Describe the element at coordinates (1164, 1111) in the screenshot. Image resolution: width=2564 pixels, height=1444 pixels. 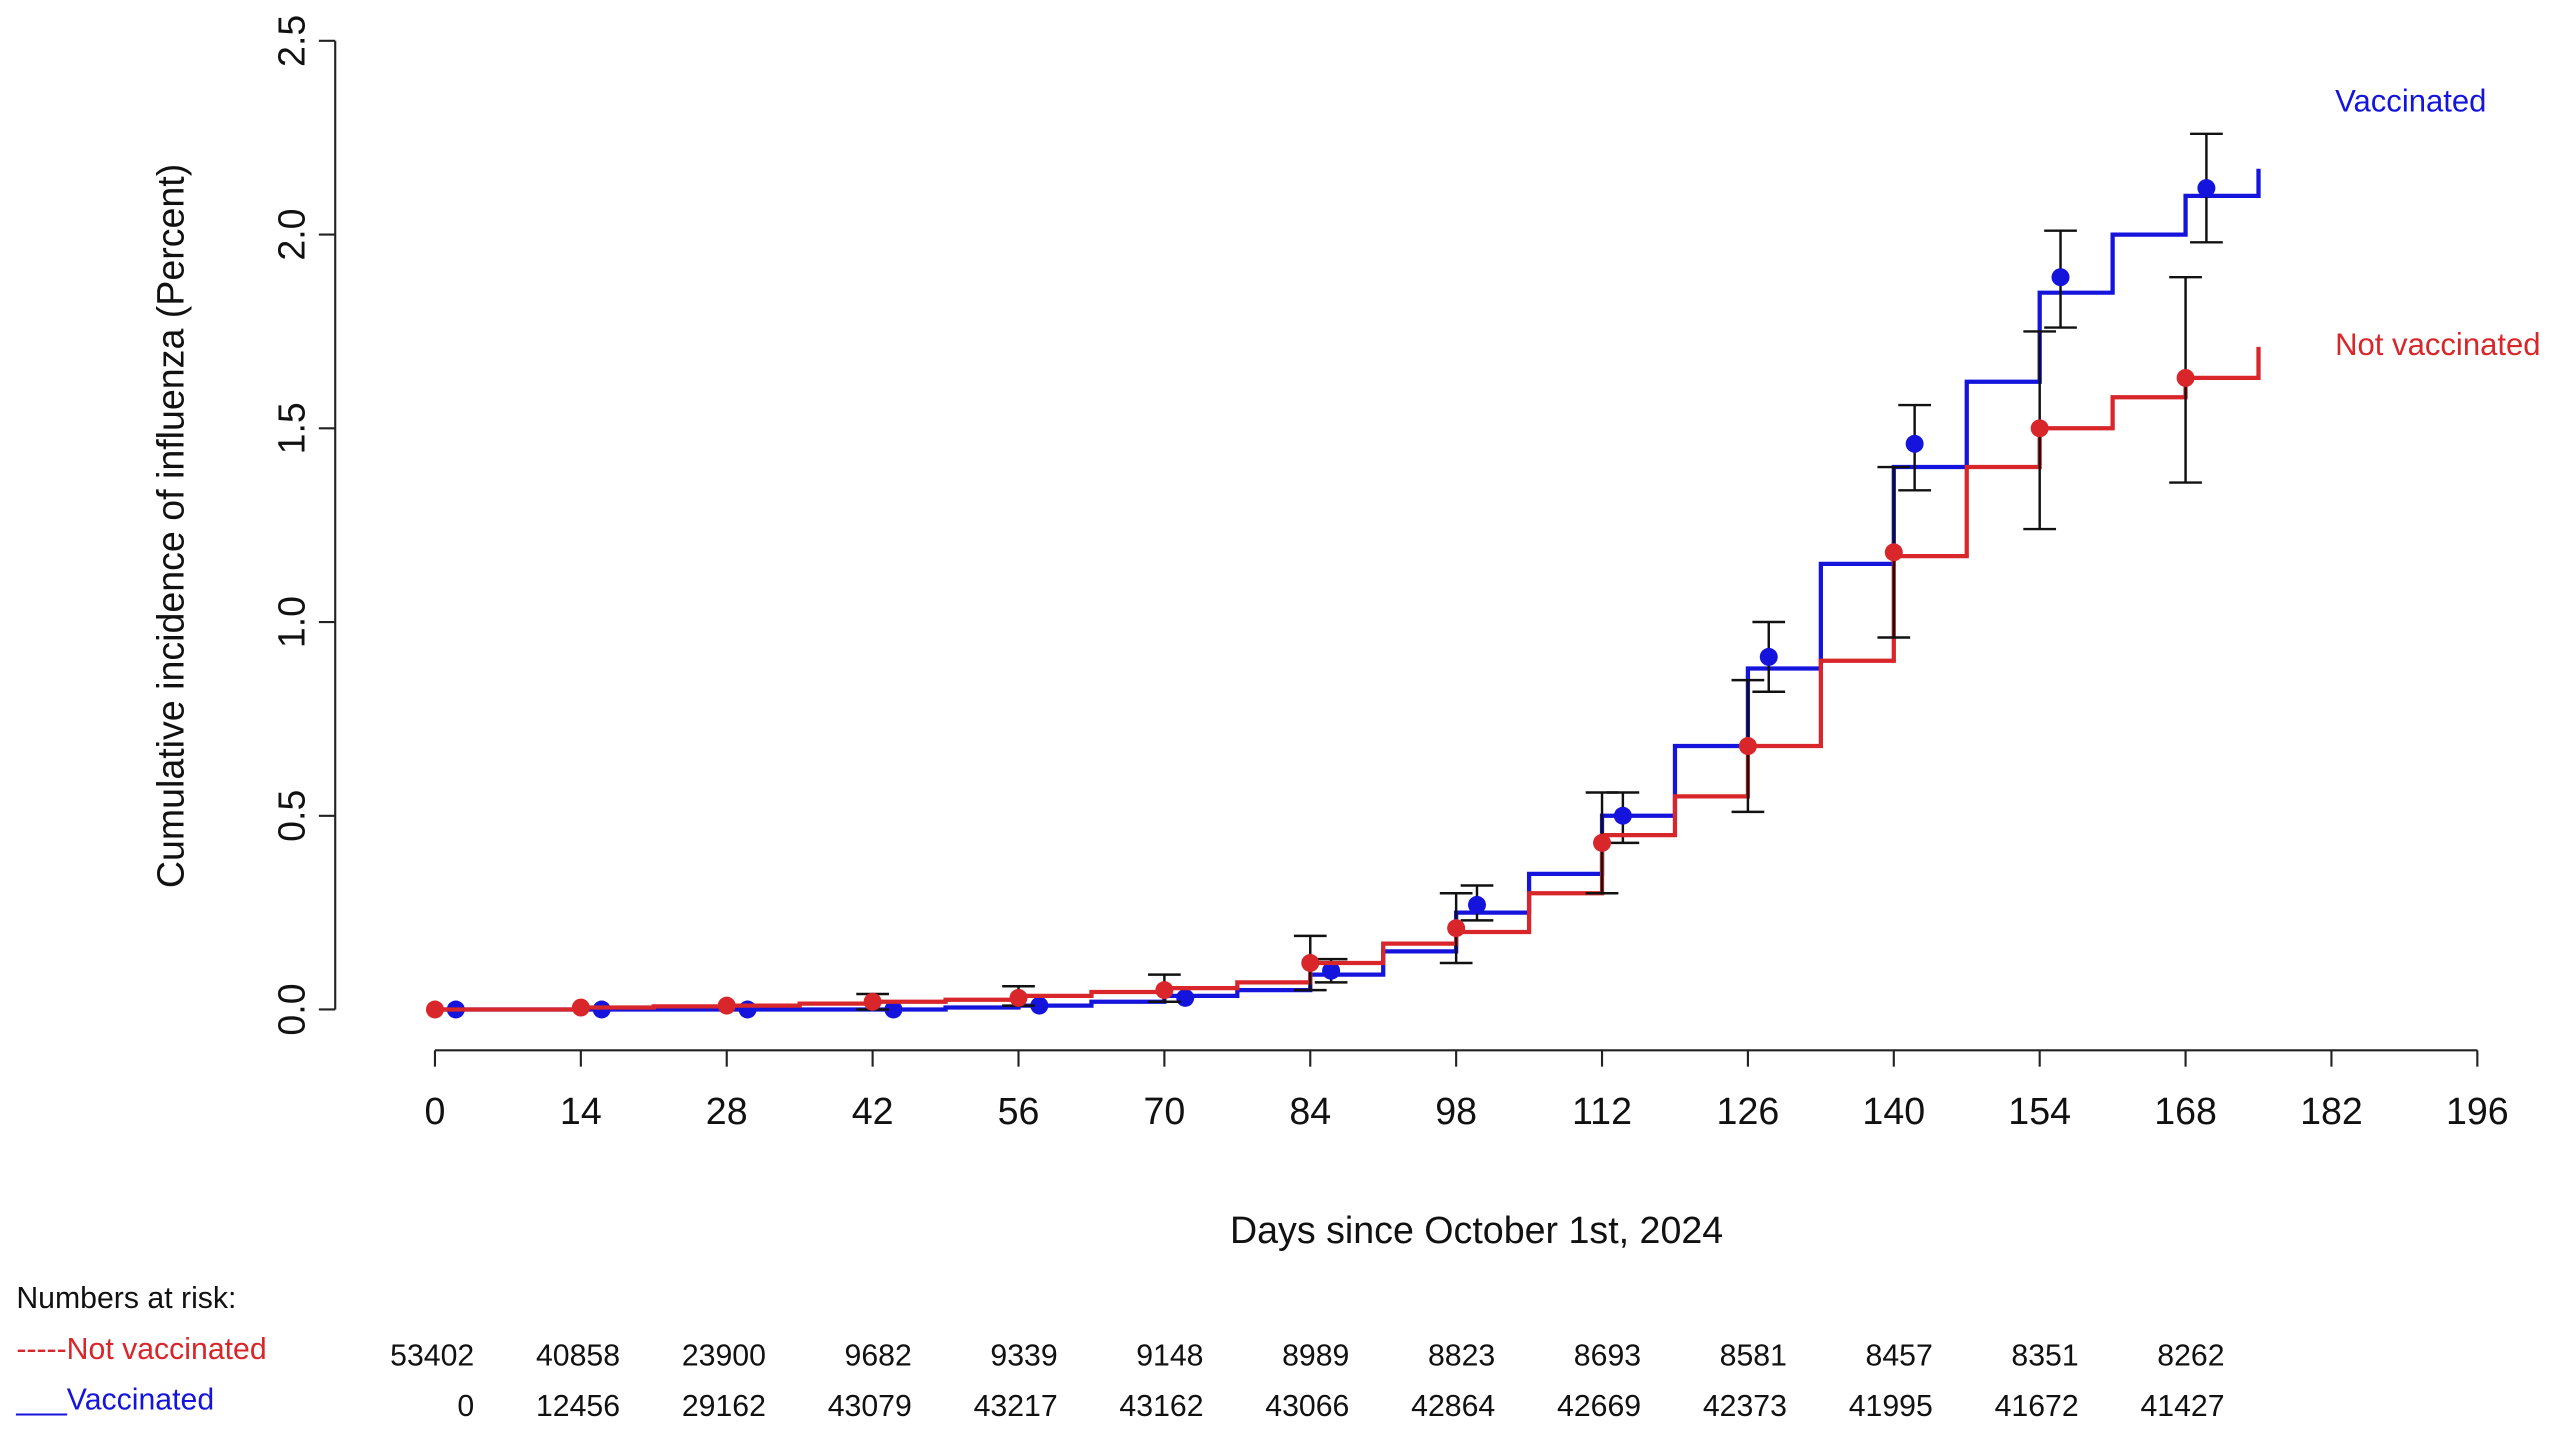
I see `x-tick-label: 70` at that location.